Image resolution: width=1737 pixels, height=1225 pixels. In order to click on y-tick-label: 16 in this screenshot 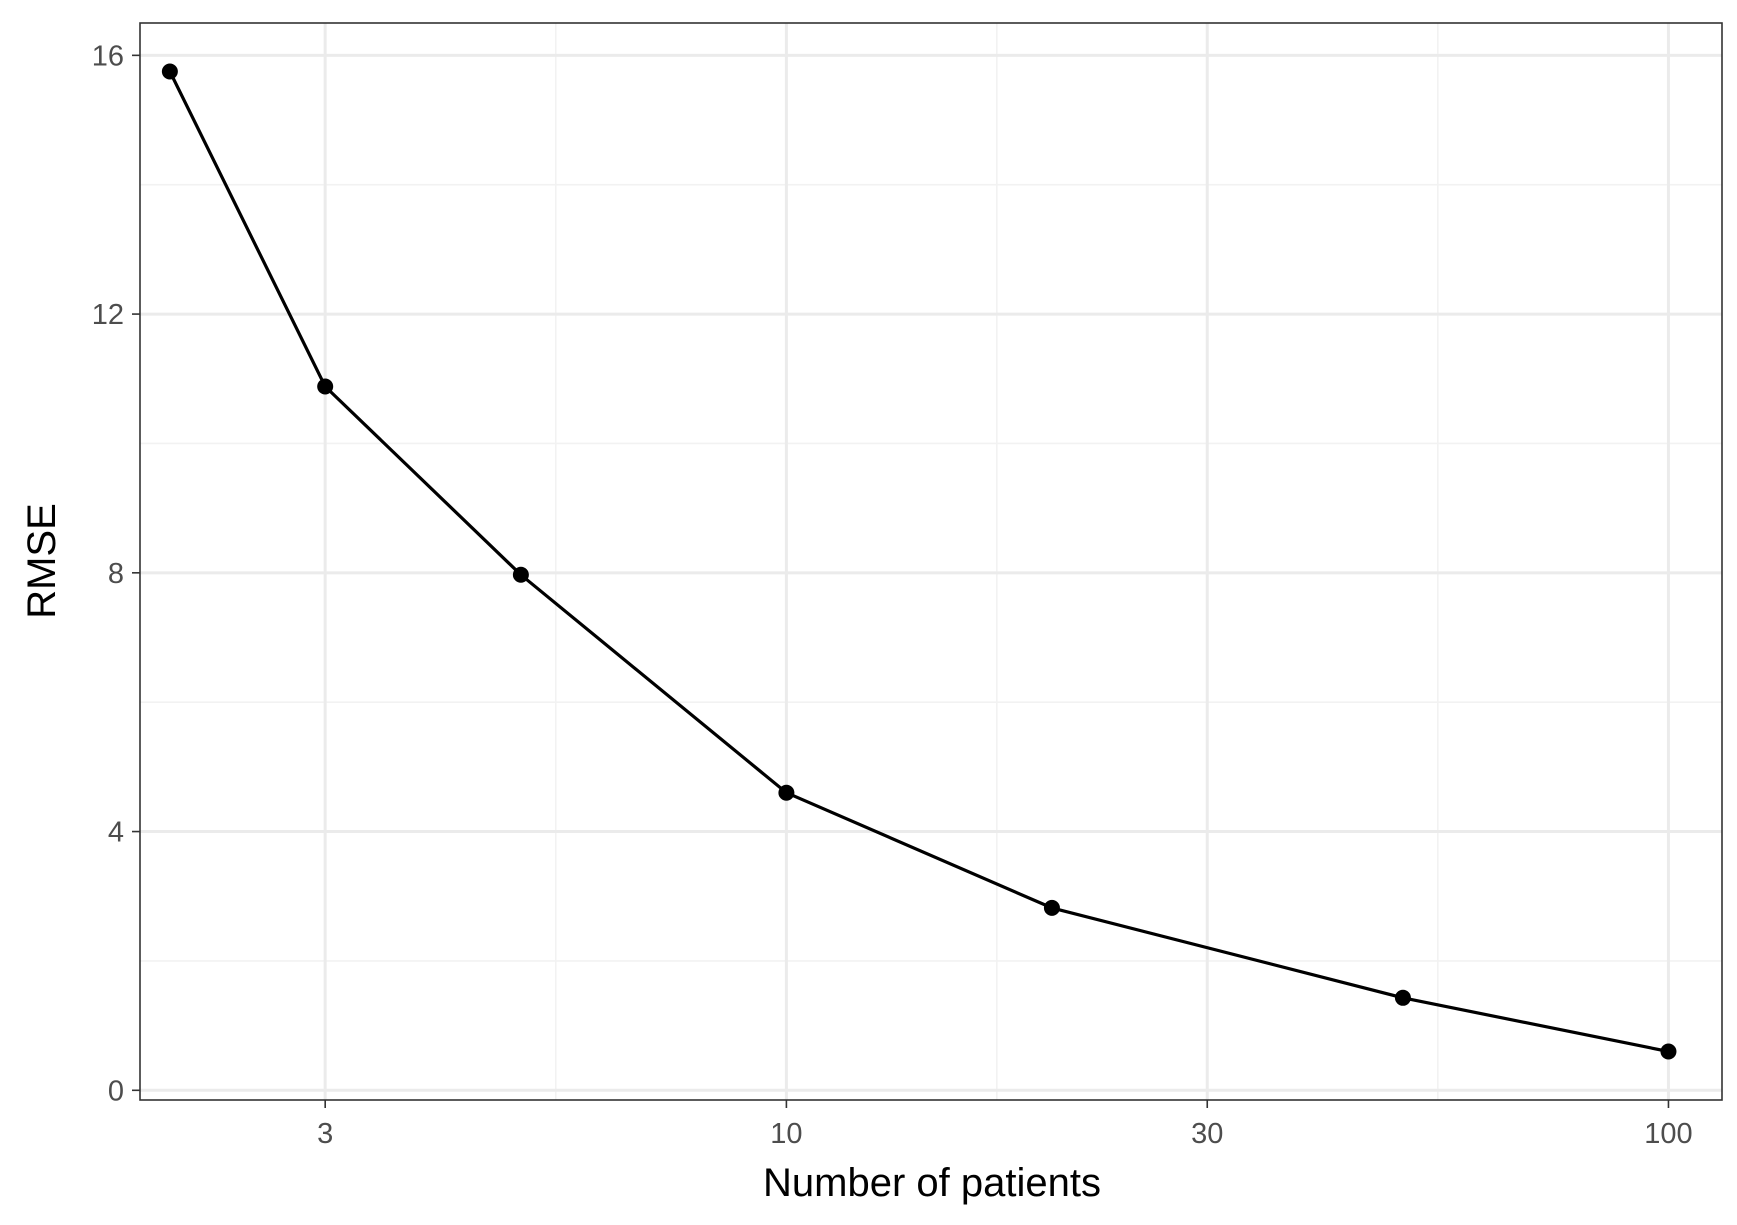, I will do `click(108, 56)`.